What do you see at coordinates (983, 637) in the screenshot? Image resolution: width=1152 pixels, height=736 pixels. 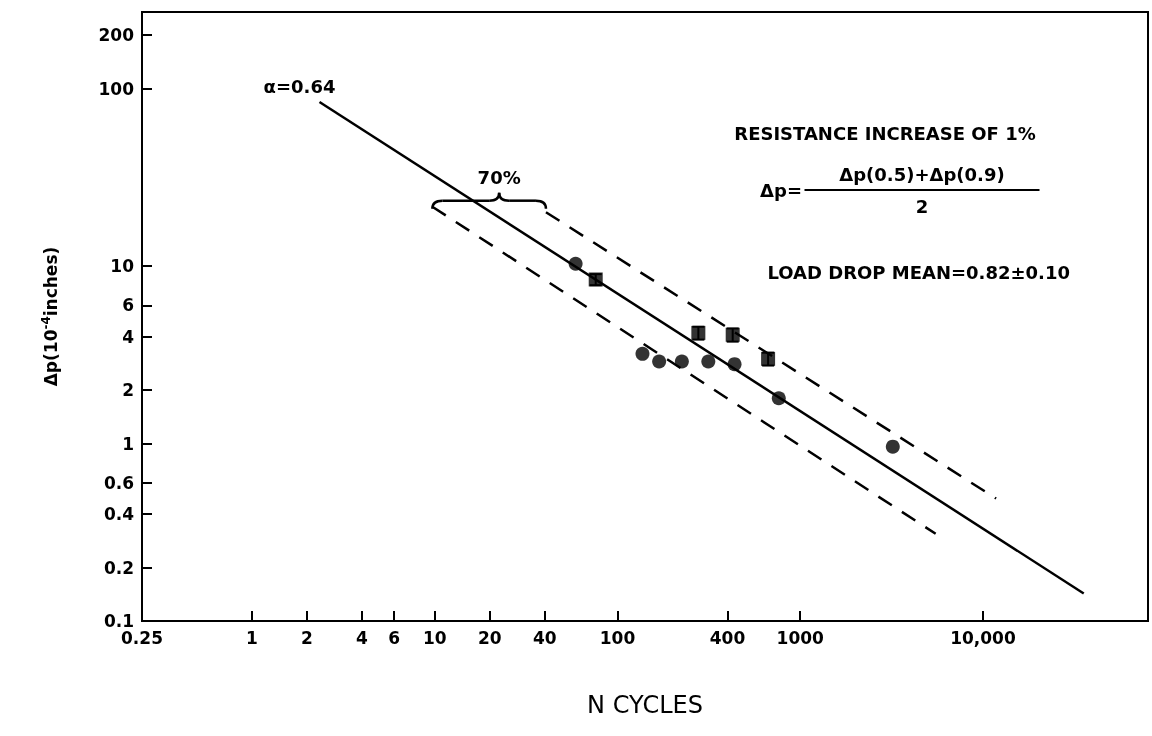 I see `x-tick-label: 10,000` at bounding box center [983, 637].